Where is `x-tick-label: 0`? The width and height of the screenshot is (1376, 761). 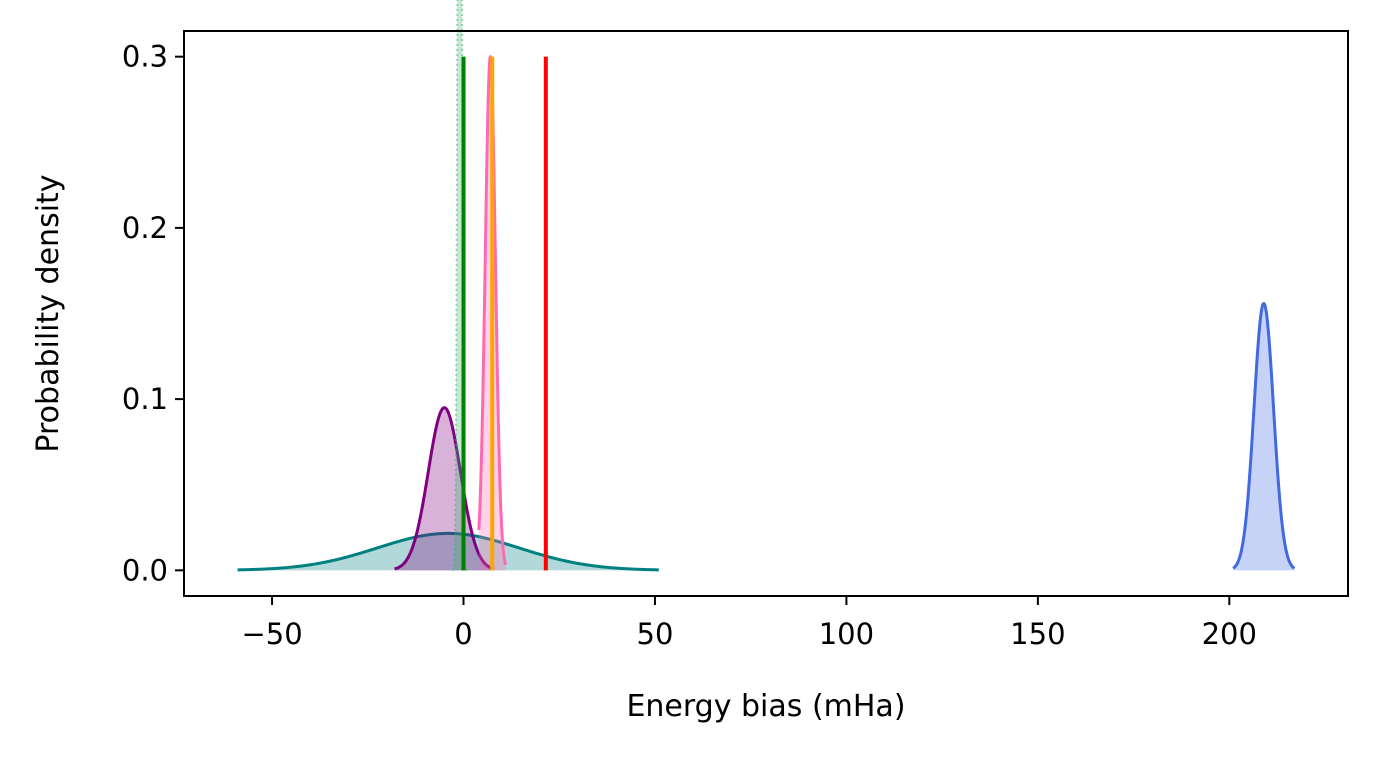 x-tick-label: 0 is located at coordinates (463, 634).